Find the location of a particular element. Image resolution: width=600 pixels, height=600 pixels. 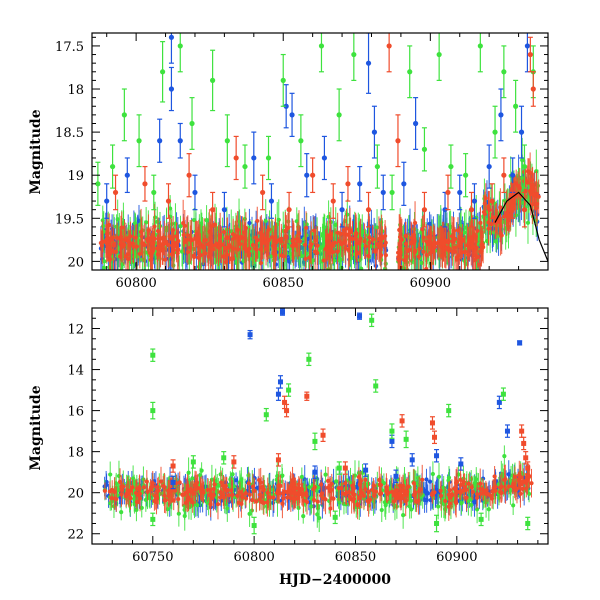

baseline-points is located at coordinates (318, 489).